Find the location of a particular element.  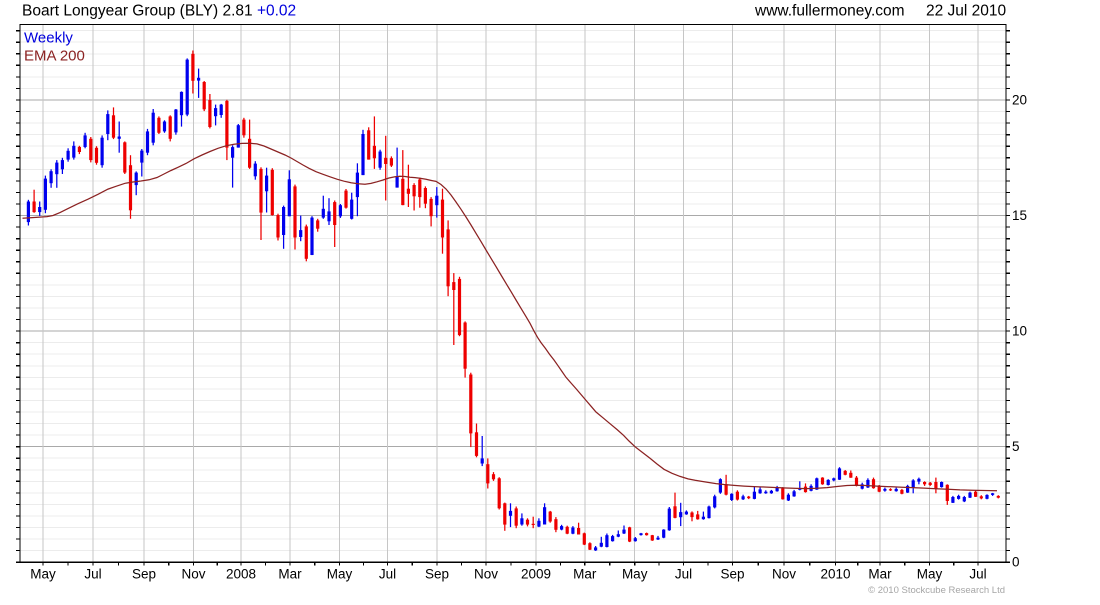

svg-text: 22 Jul 2010 is located at coordinates (966, 11).